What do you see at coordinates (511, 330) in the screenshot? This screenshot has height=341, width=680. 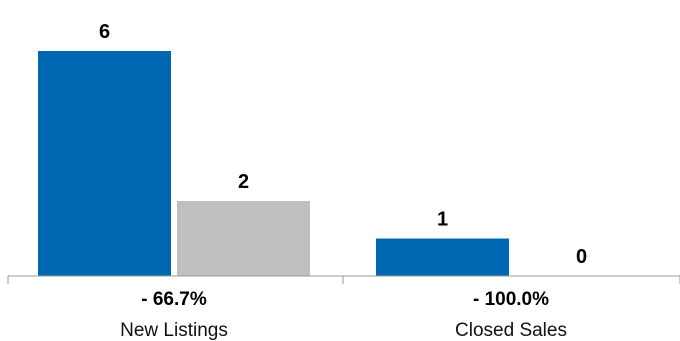 I see `category-label: Closed Sales` at bounding box center [511, 330].